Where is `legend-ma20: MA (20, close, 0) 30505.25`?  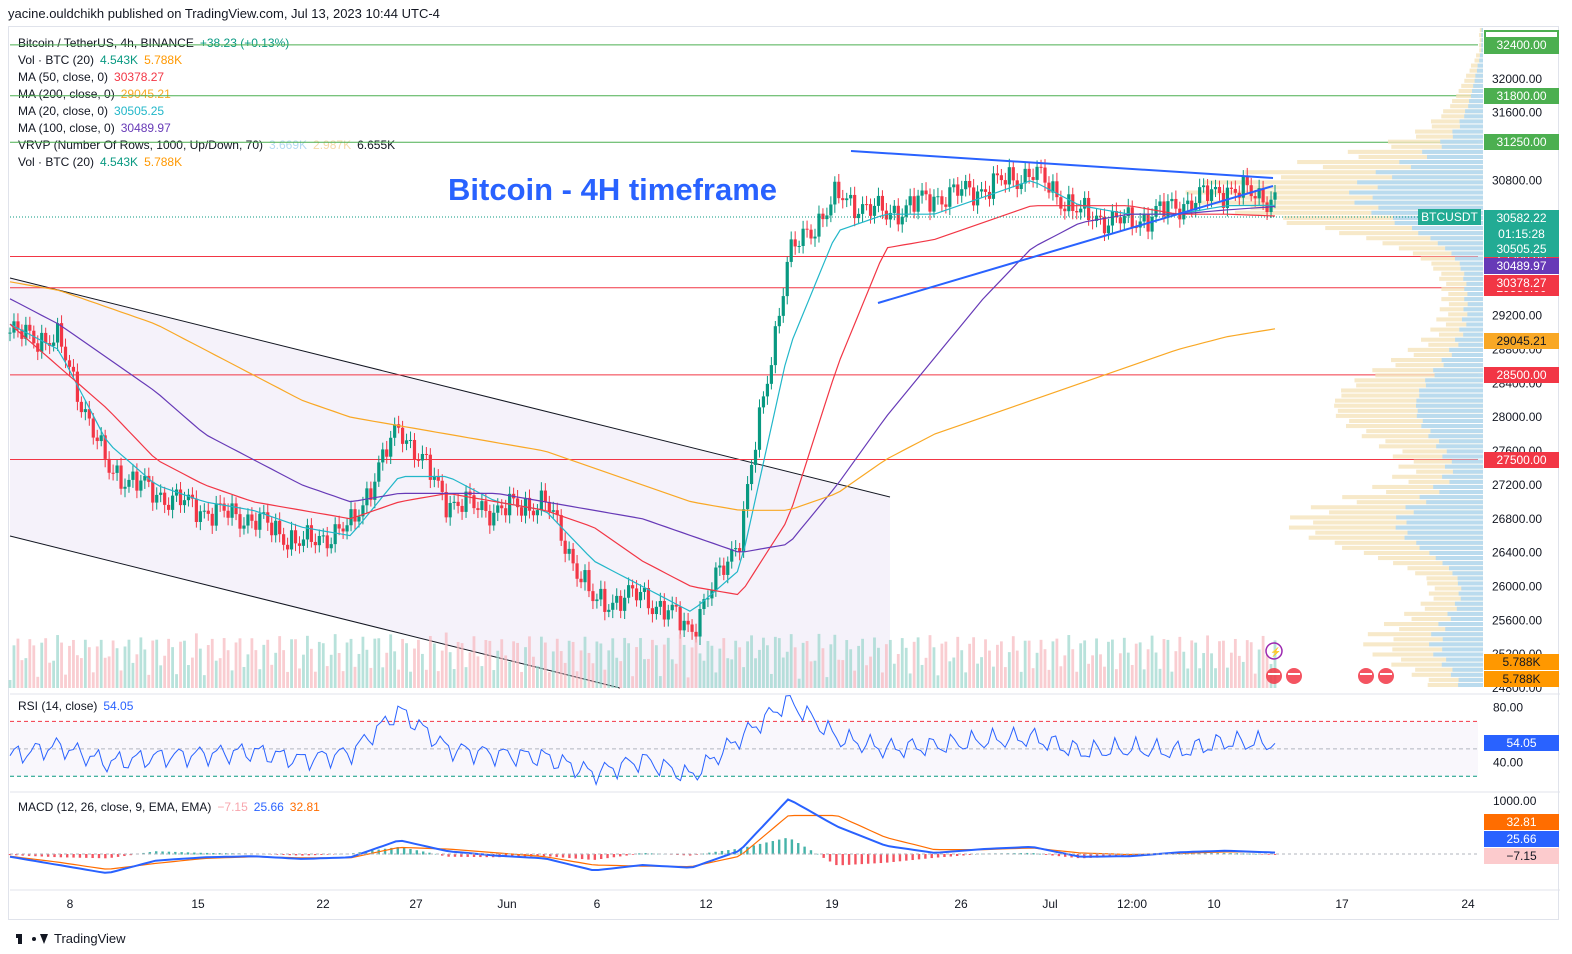
legend-ma20: MA (20, close, 0) 30505.25 is located at coordinates (94, 111).